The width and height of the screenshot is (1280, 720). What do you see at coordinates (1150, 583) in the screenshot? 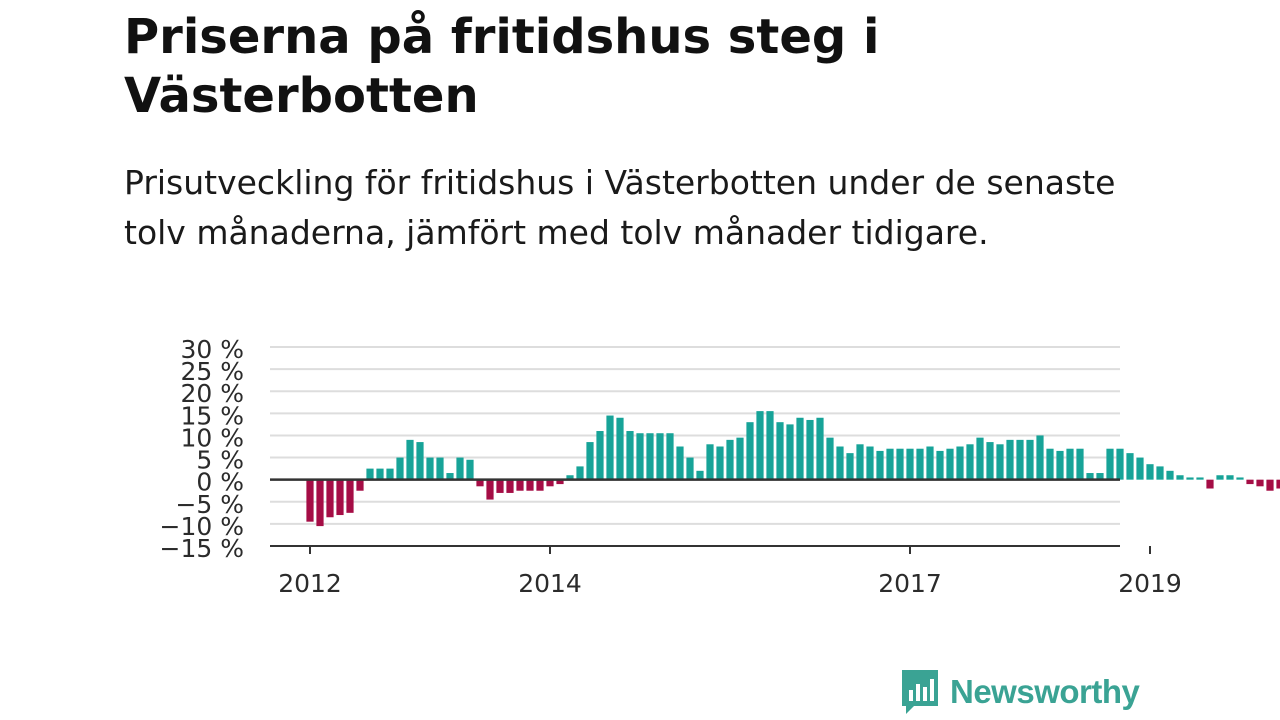
I see `x-tick-label: 2019` at bounding box center [1150, 583].